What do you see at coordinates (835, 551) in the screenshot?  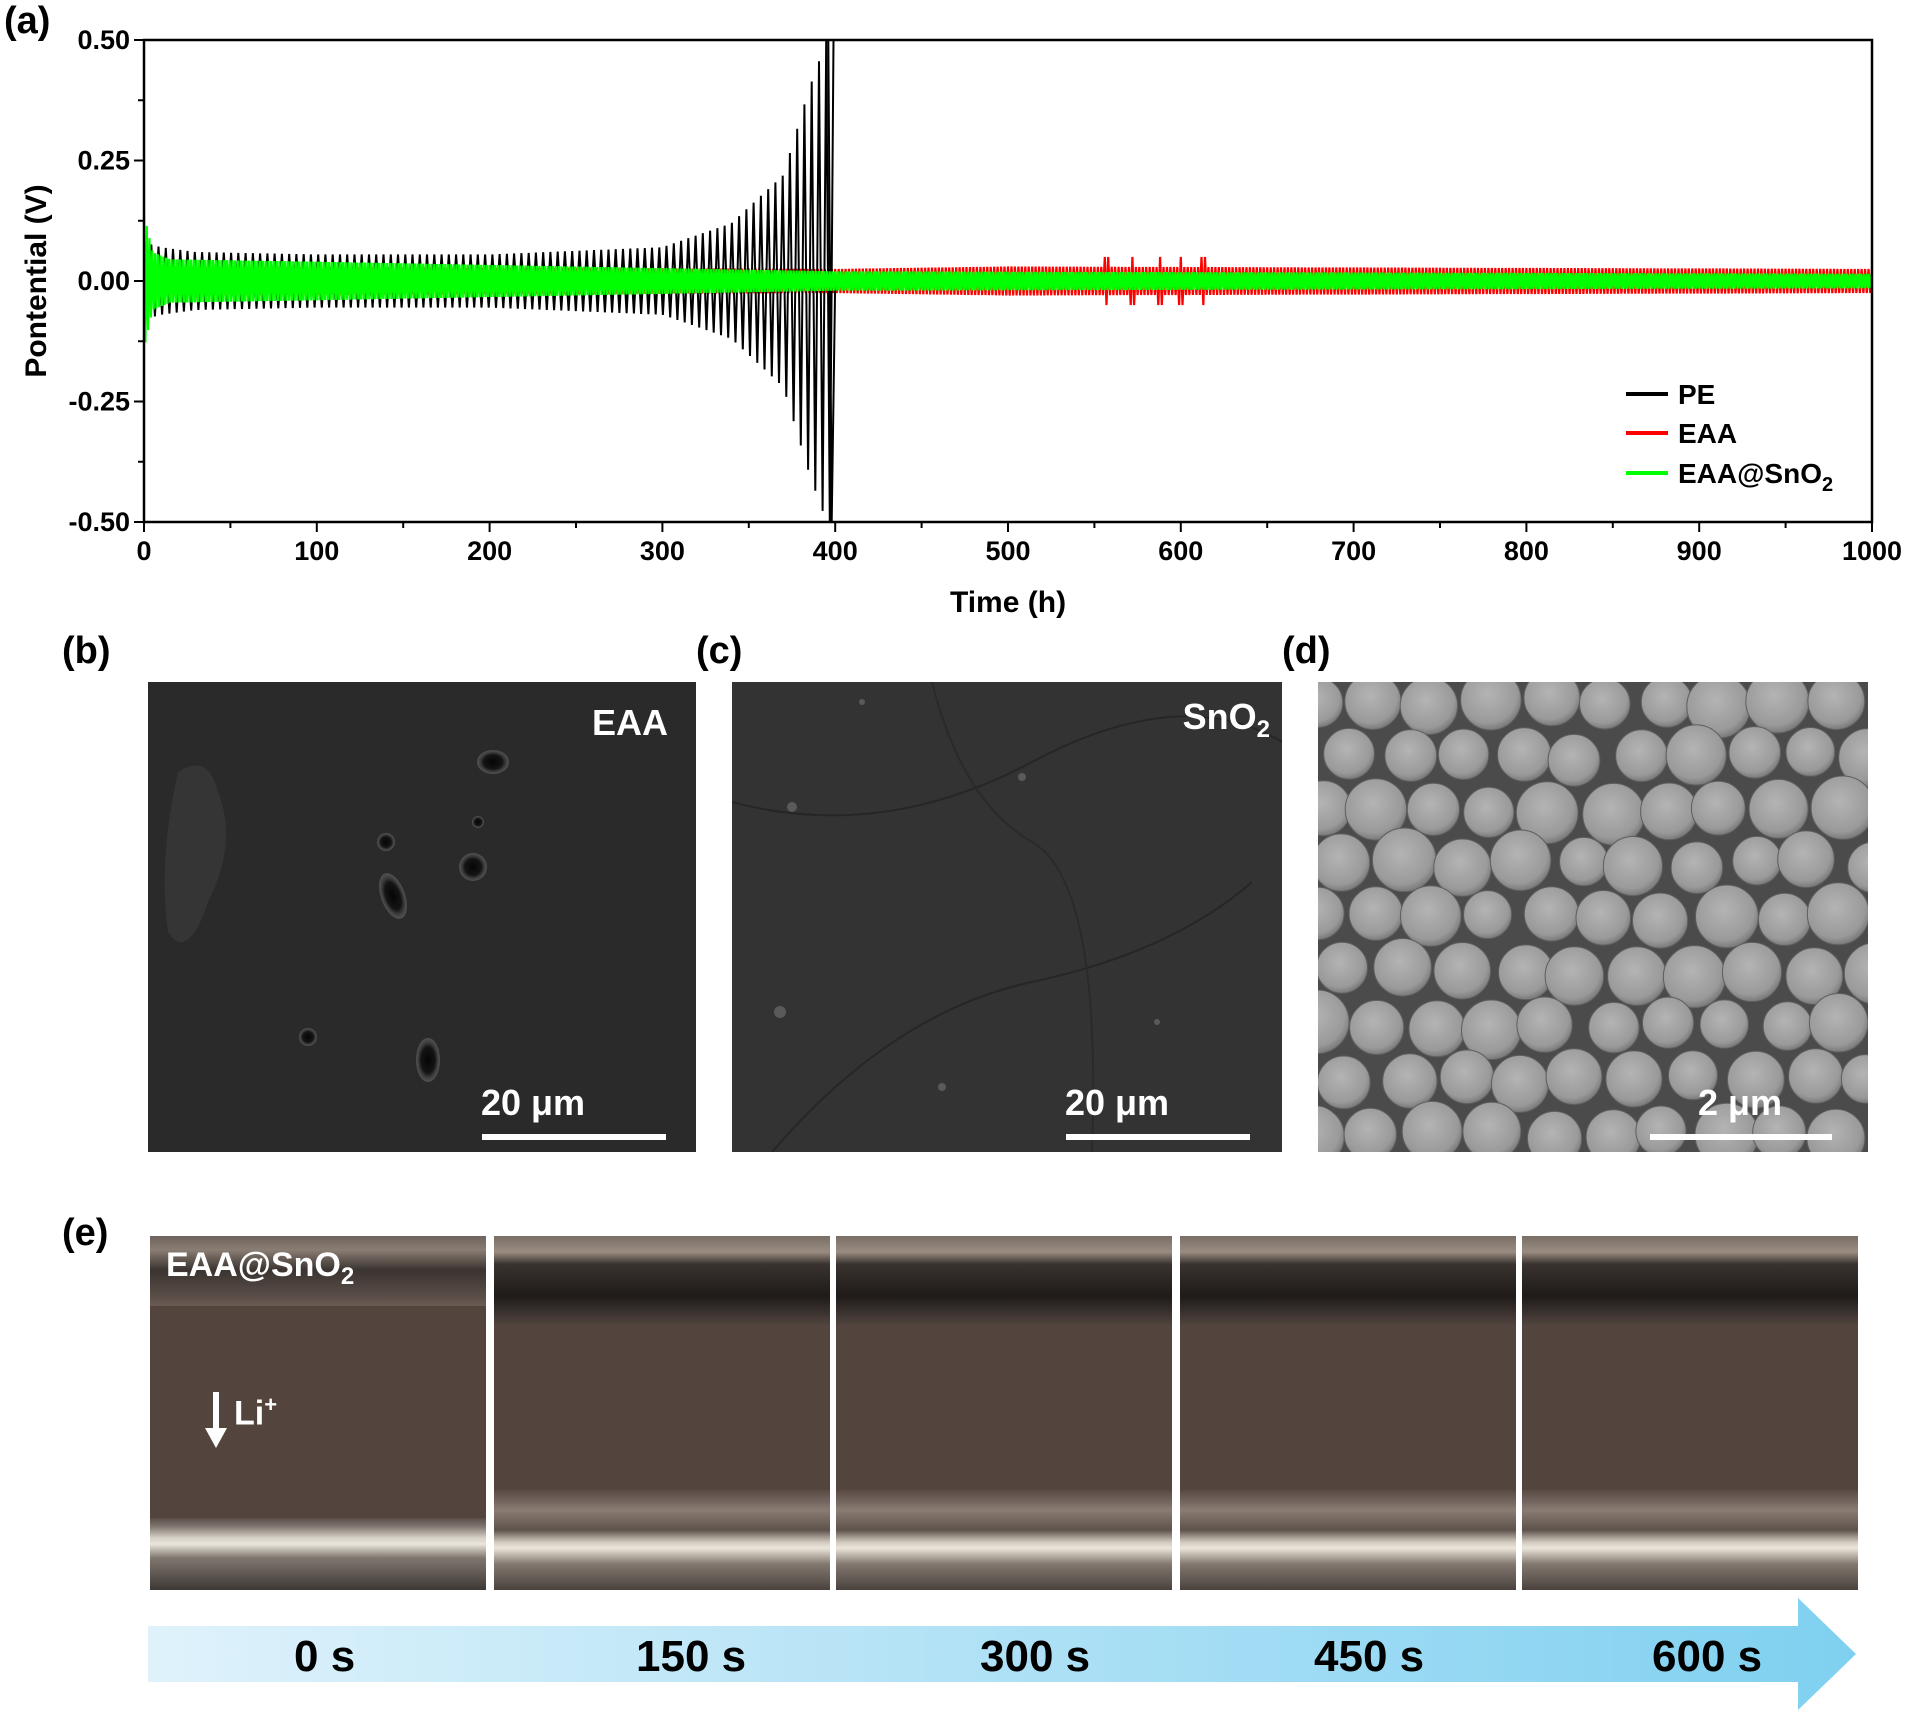 I see `x-tick-label: 400` at bounding box center [835, 551].